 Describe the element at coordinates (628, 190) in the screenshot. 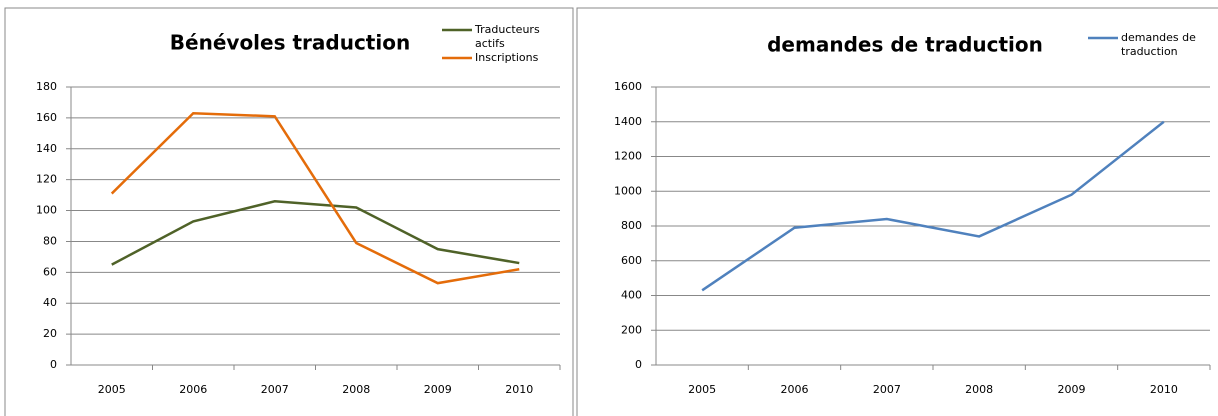

I see `y-tick-label: 1000` at that location.